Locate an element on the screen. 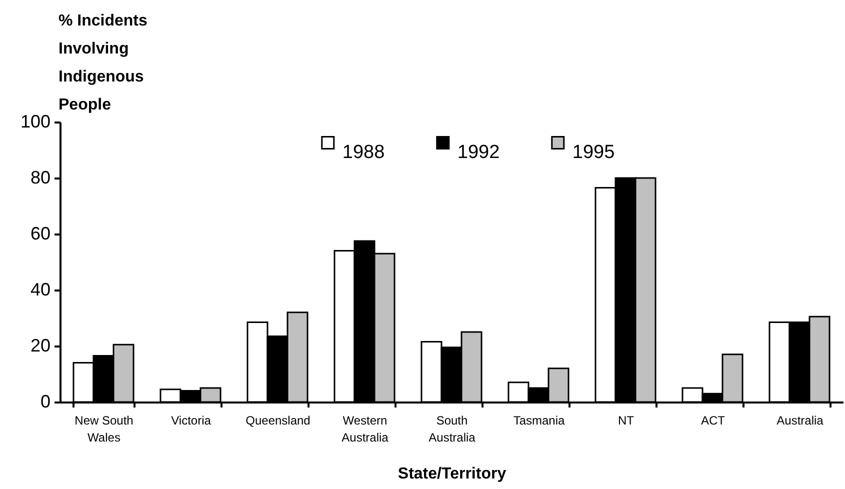  y-tick-label: 20 is located at coordinates (40, 346).